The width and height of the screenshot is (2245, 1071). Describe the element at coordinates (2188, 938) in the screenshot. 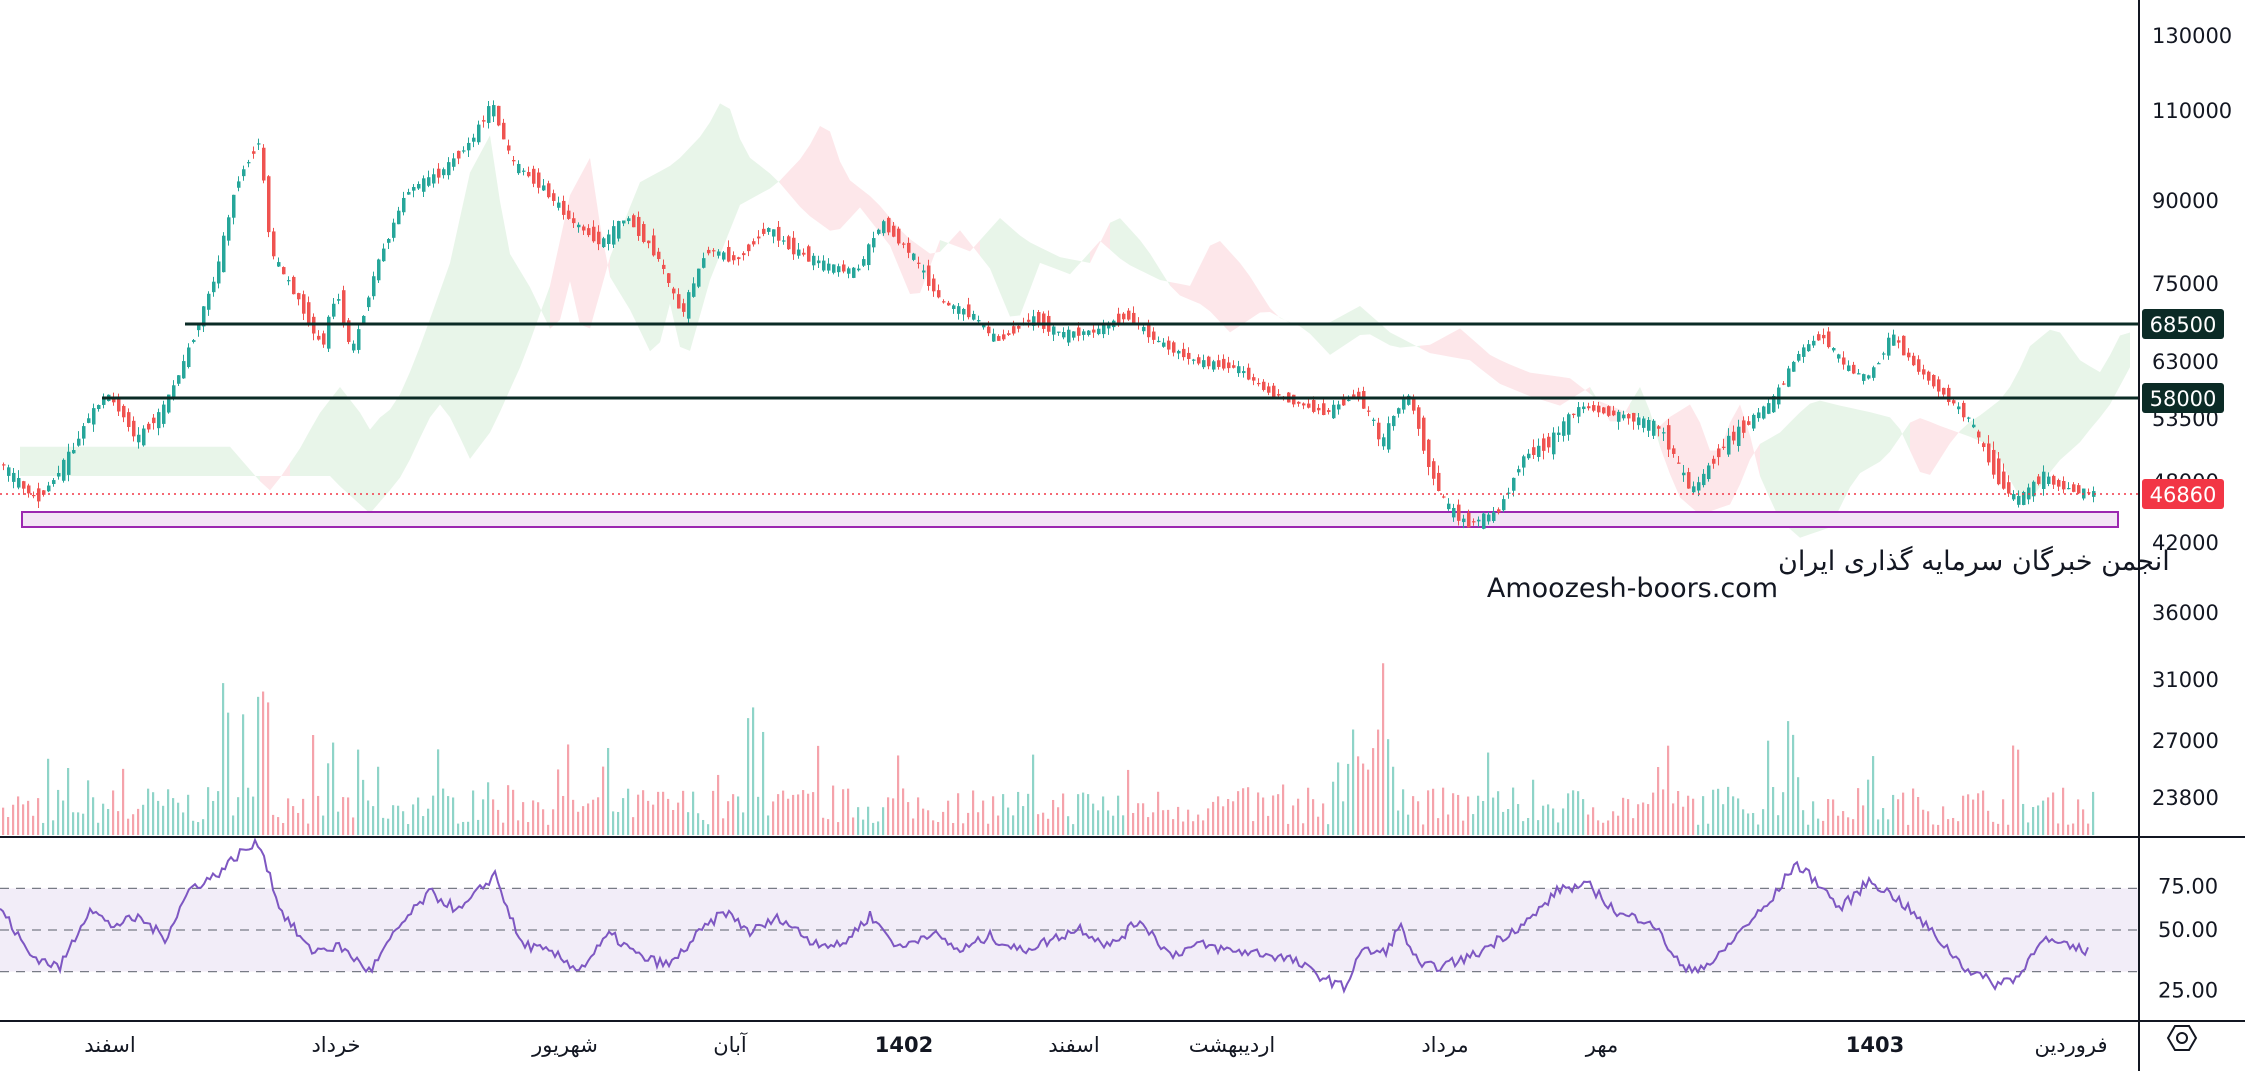

I see `rsi-axis: 75.00 50.00 25.00` at that location.